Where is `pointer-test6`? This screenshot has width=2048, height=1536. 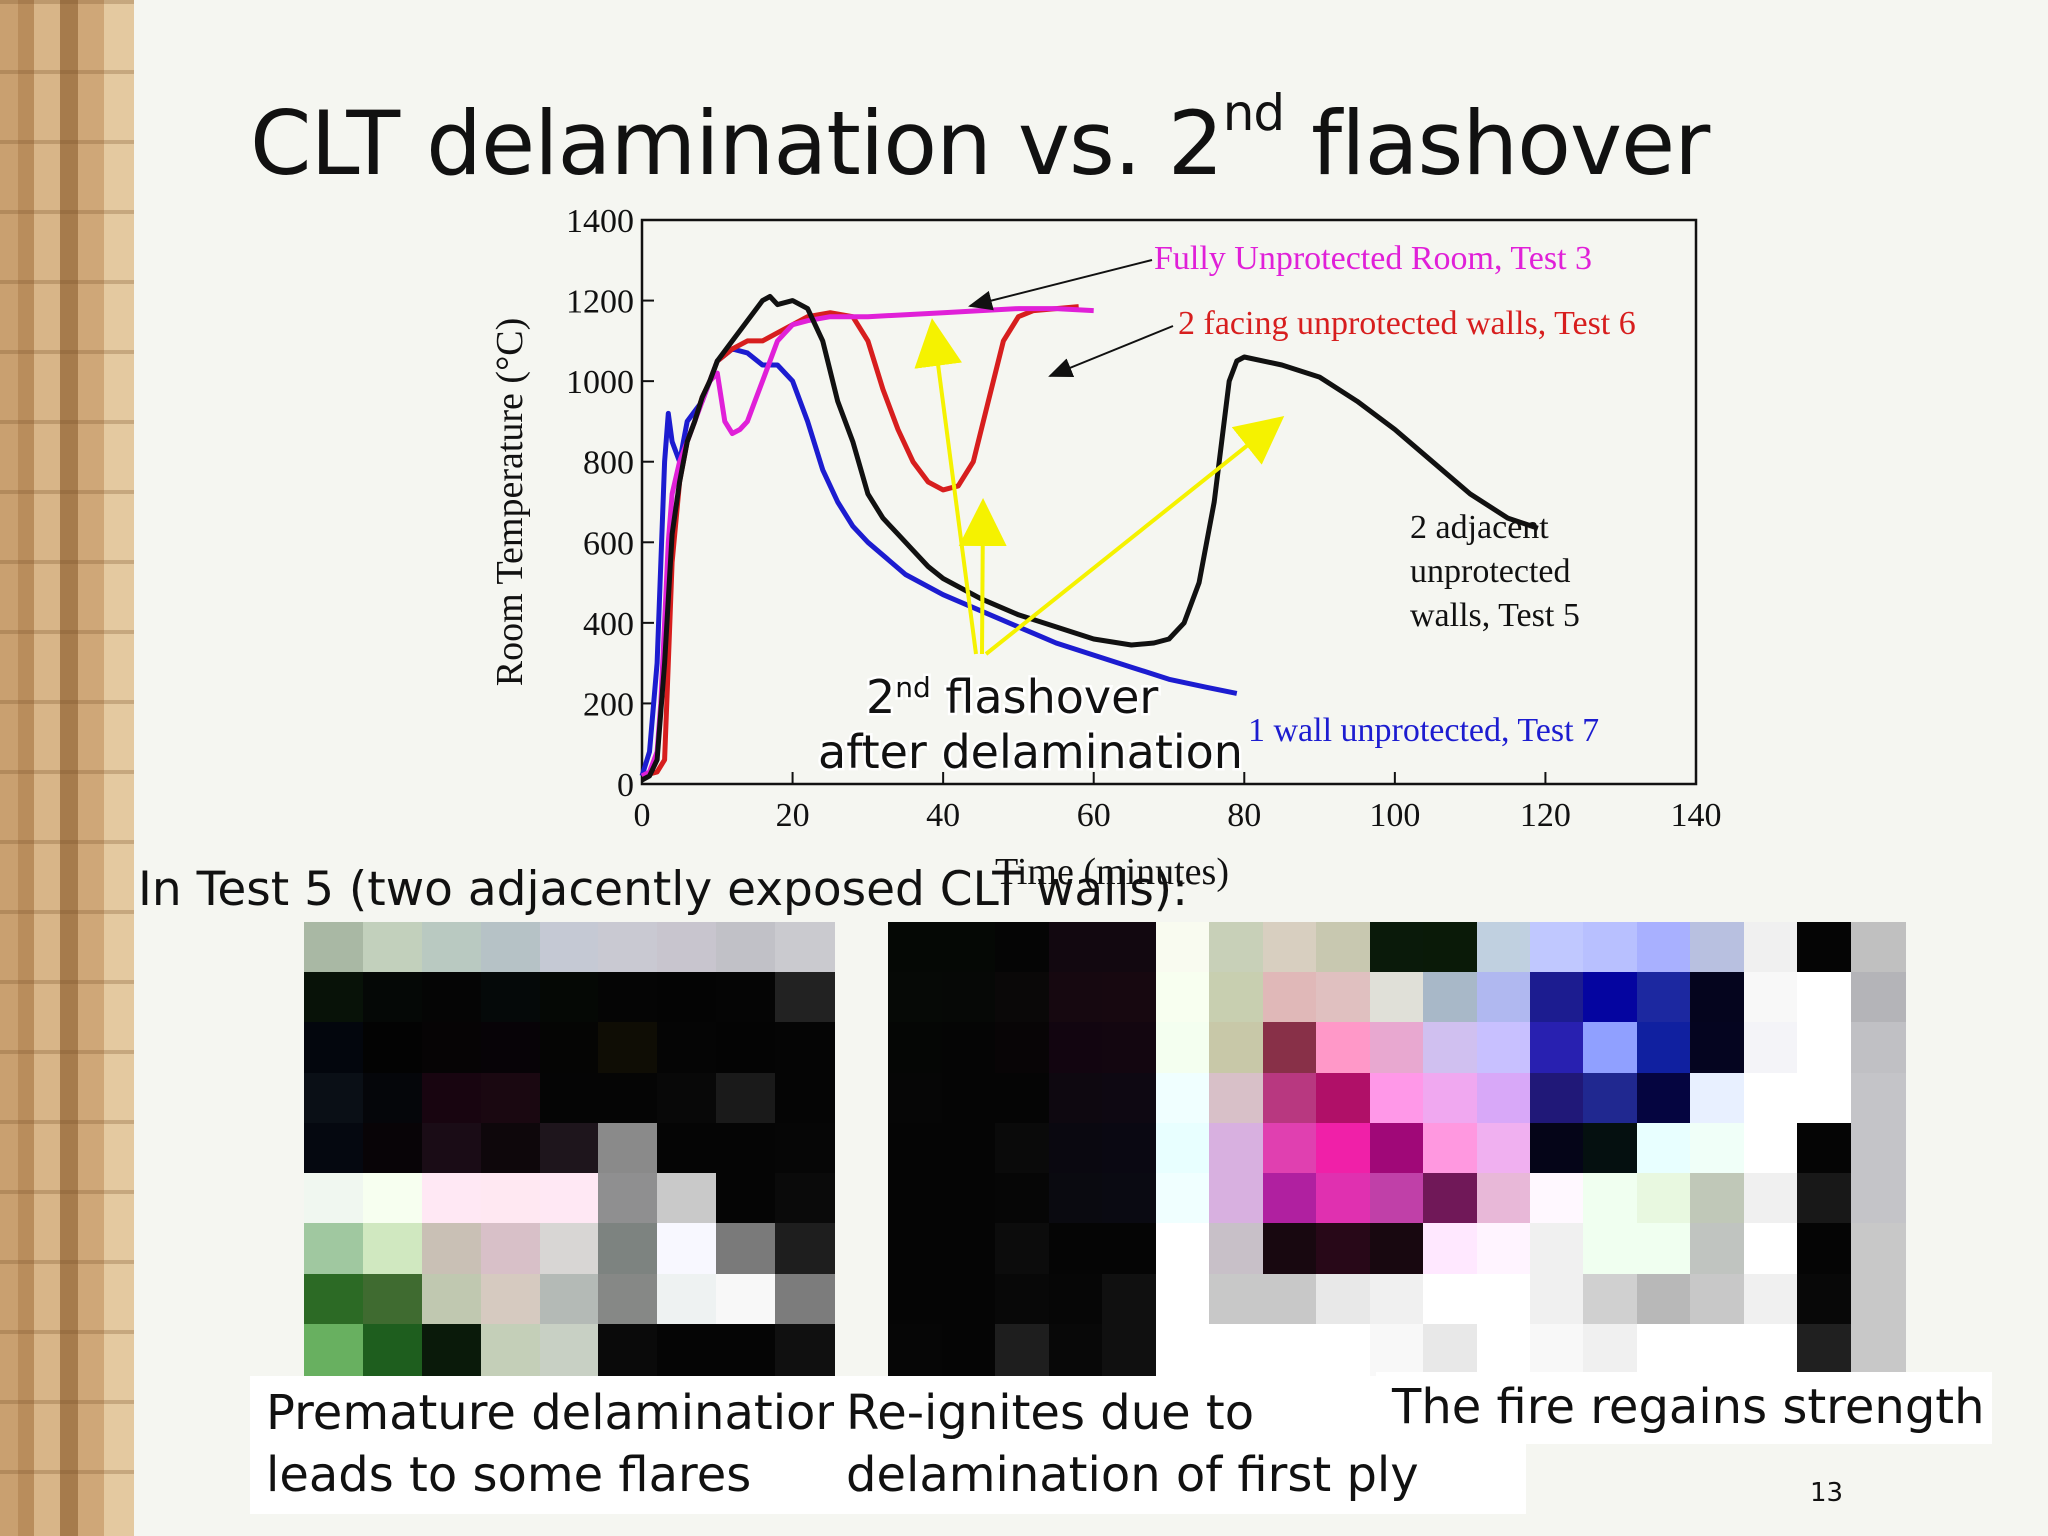 pointer-test6 is located at coordinates (1111, 351).